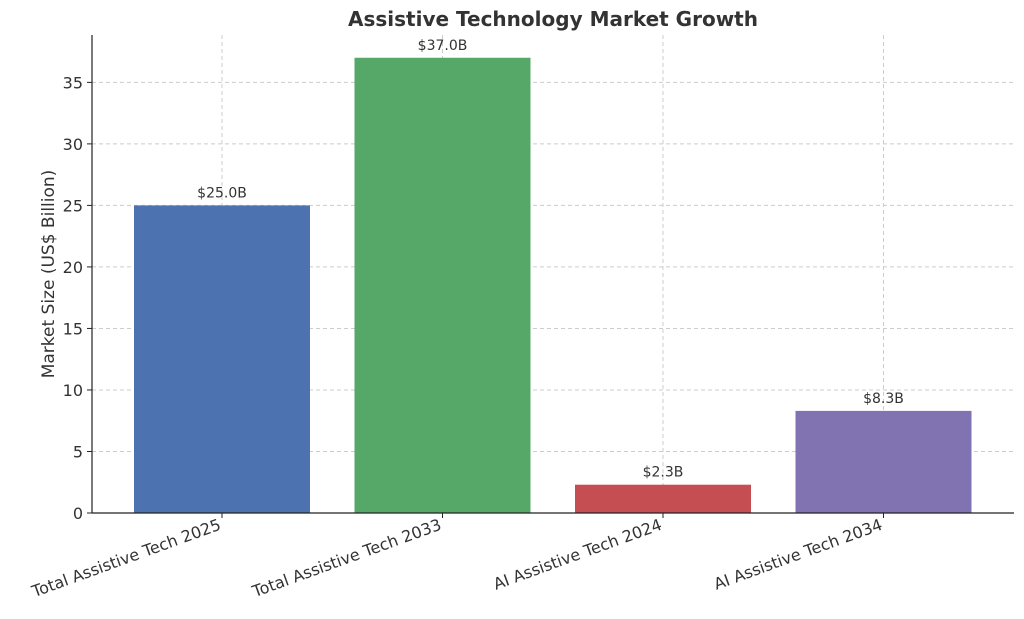 This screenshot has height=619, width=1024. I want to click on y-tick-label: 30, so click(73, 144).